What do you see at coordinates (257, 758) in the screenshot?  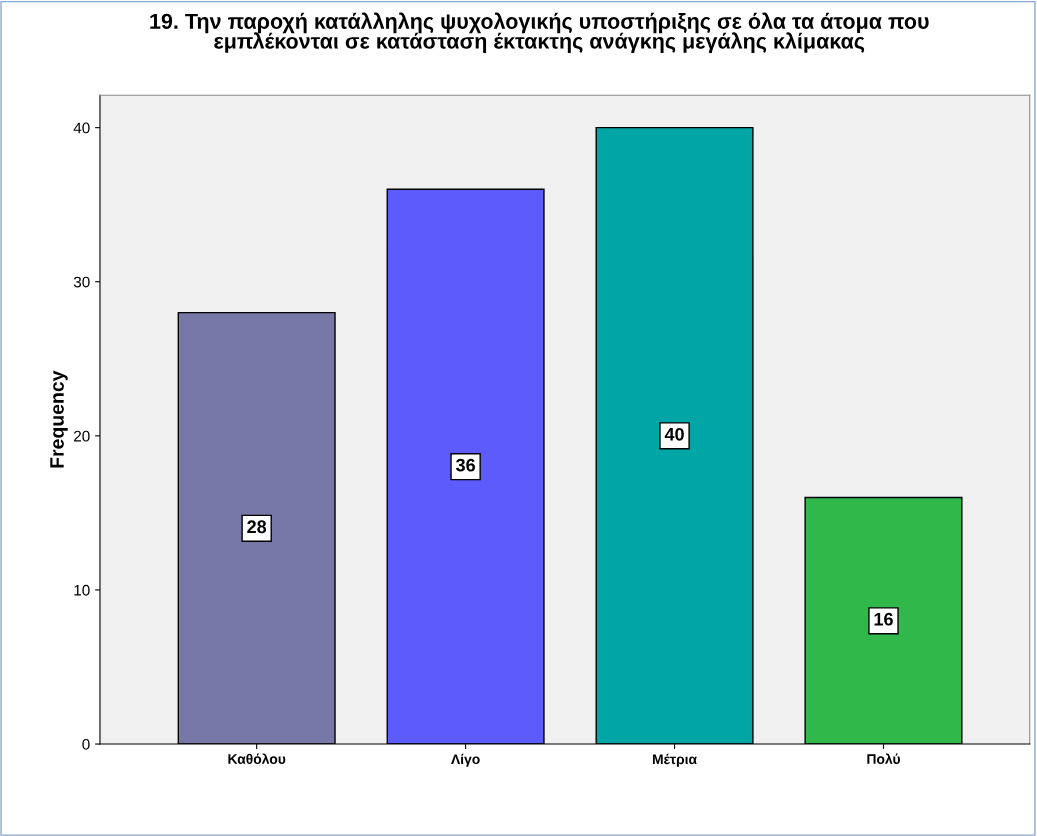 I see `x-tick-label: Καθόλου` at bounding box center [257, 758].